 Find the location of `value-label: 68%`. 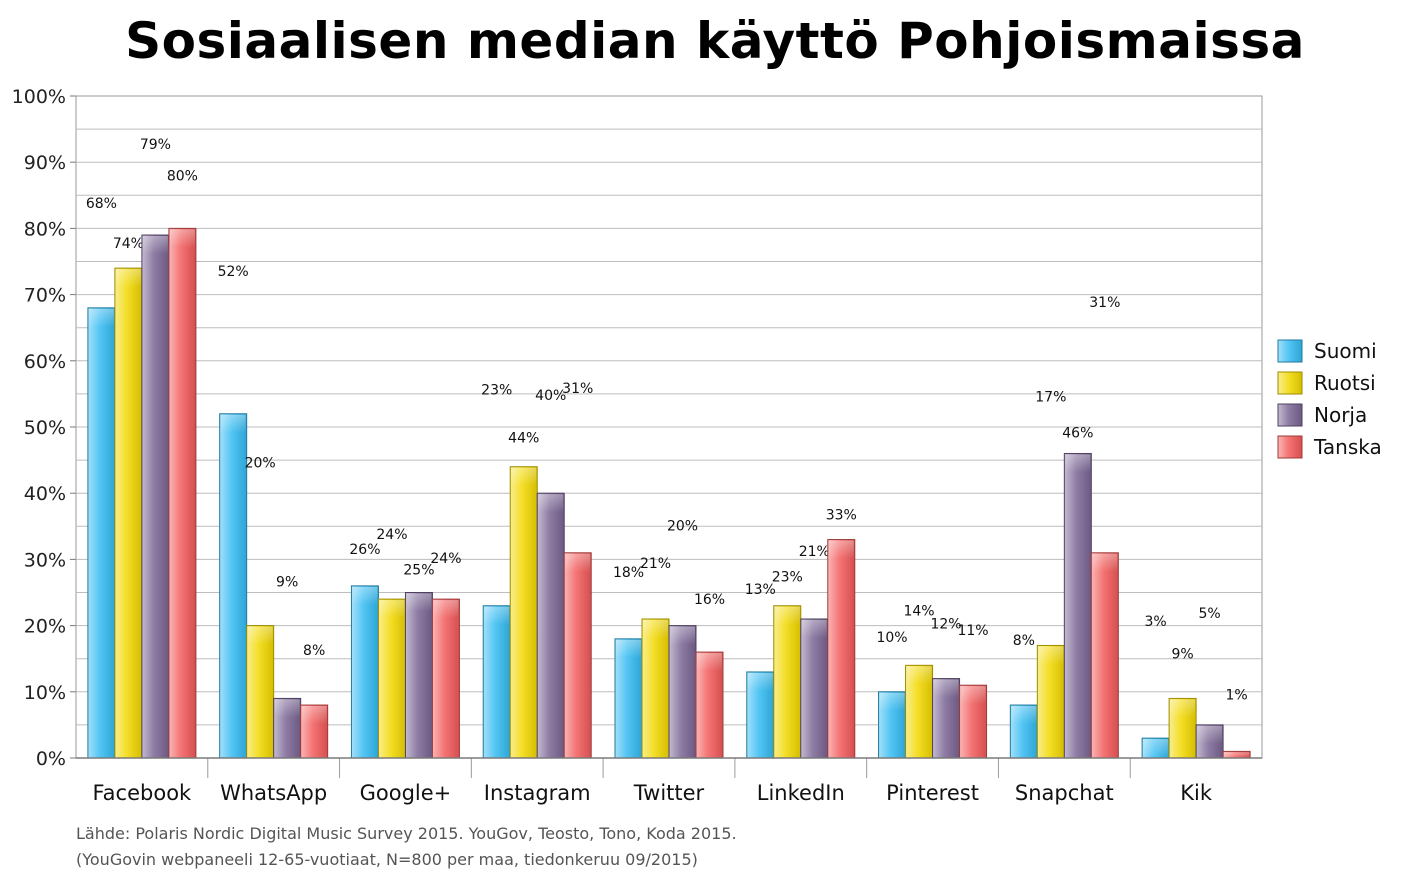

value-label: 68% is located at coordinates (101, 204).